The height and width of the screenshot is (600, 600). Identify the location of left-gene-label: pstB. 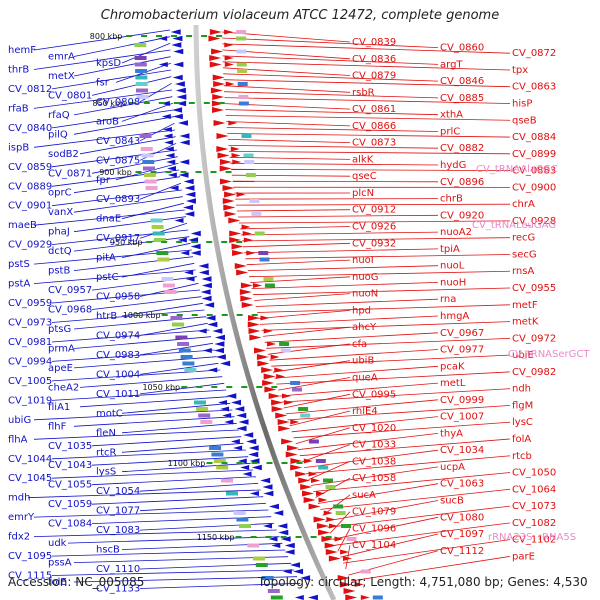
(59, 271).